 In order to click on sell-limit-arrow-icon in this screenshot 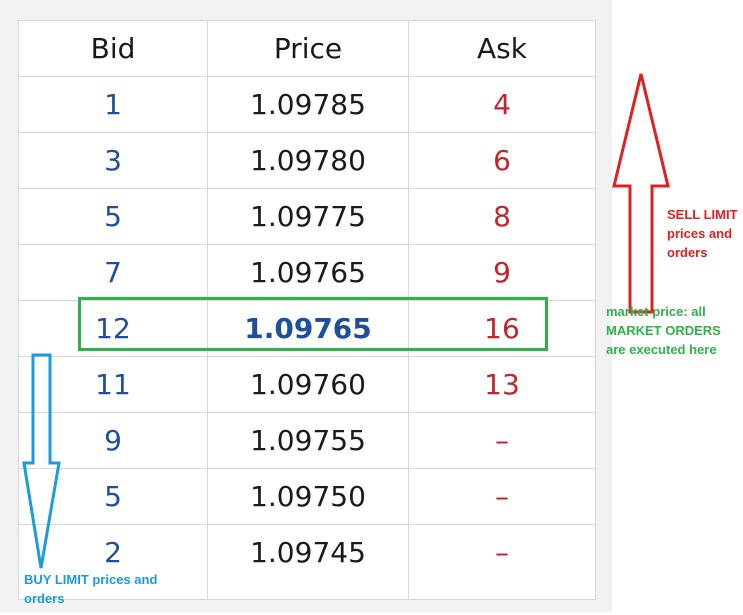, I will do `click(641, 193)`.